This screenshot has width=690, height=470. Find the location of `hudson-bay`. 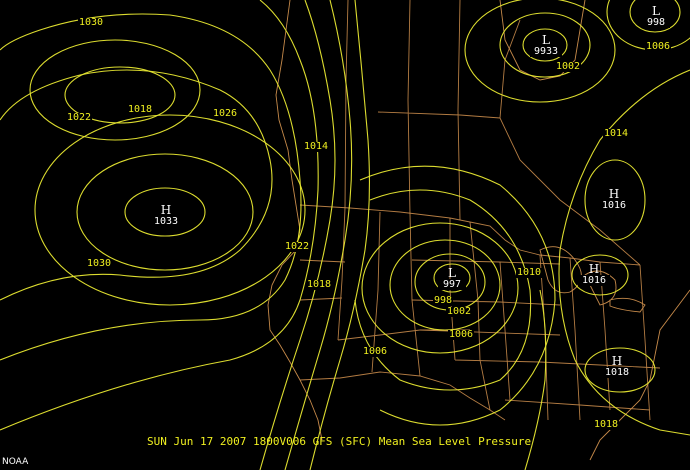

hudson-bay is located at coordinates (542, 40).